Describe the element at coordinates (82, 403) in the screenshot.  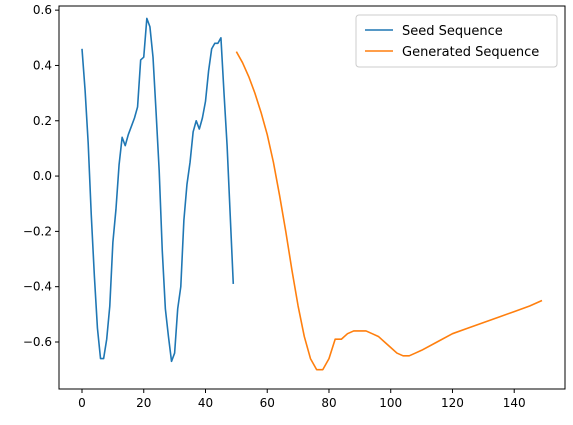
I see `x-tick-label: 0` at that location.